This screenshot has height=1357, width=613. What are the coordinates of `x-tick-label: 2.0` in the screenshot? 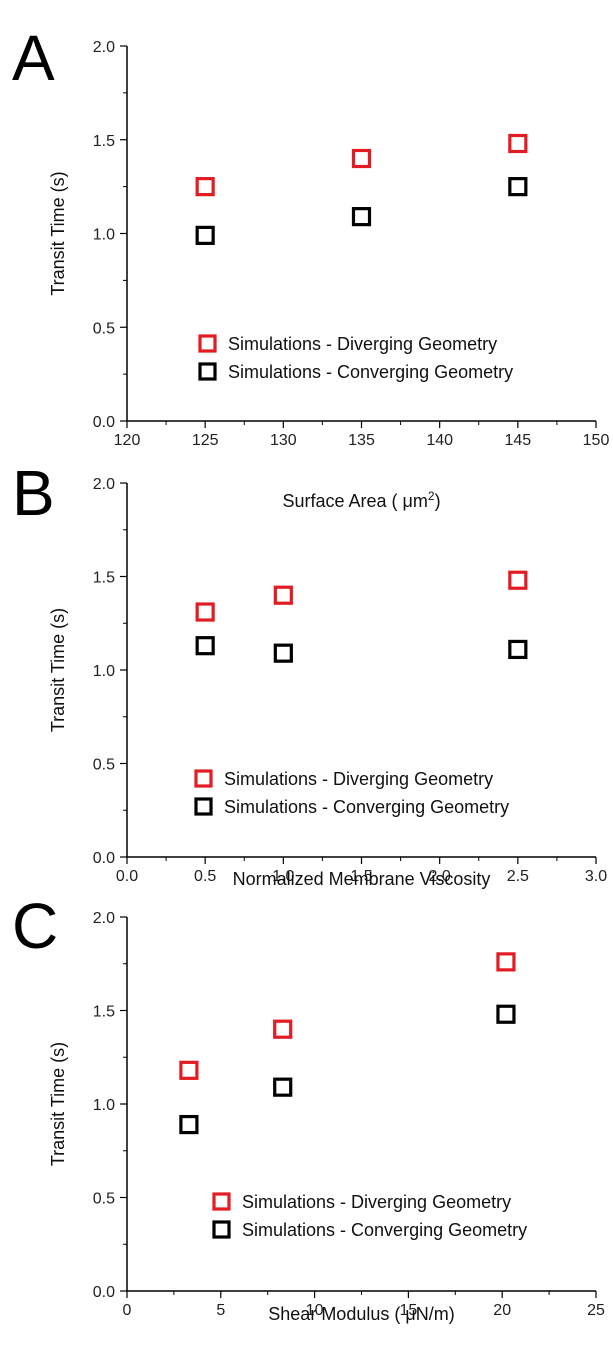 It's located at (440, 876).